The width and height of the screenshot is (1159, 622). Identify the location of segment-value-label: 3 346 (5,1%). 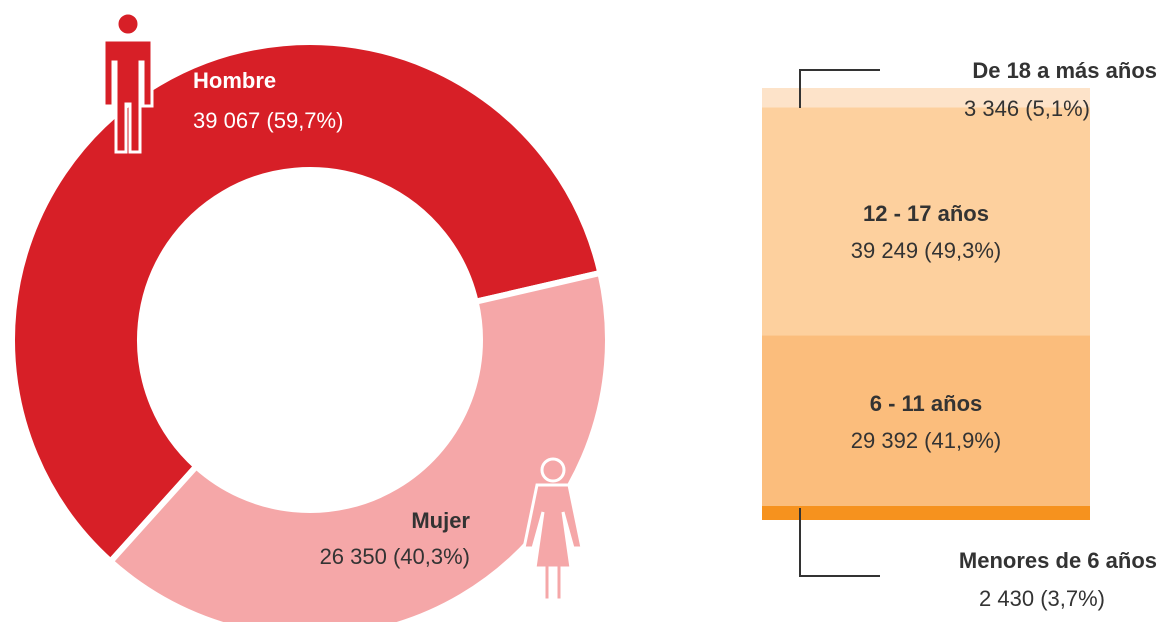
(1027, 108).